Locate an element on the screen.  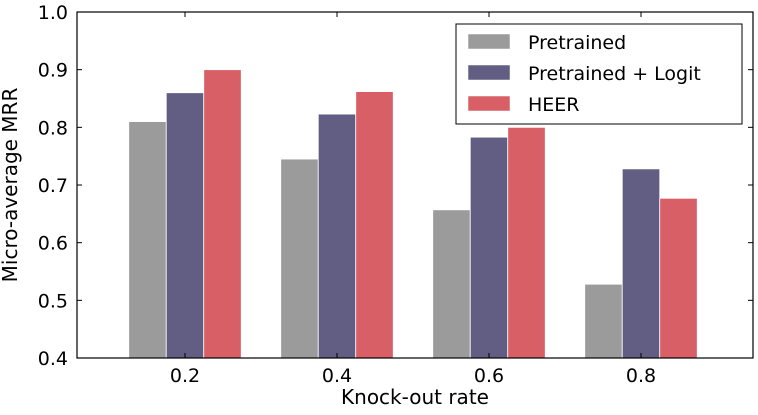
y-tick-label: 0.8 is located at coordinates (53, 128).